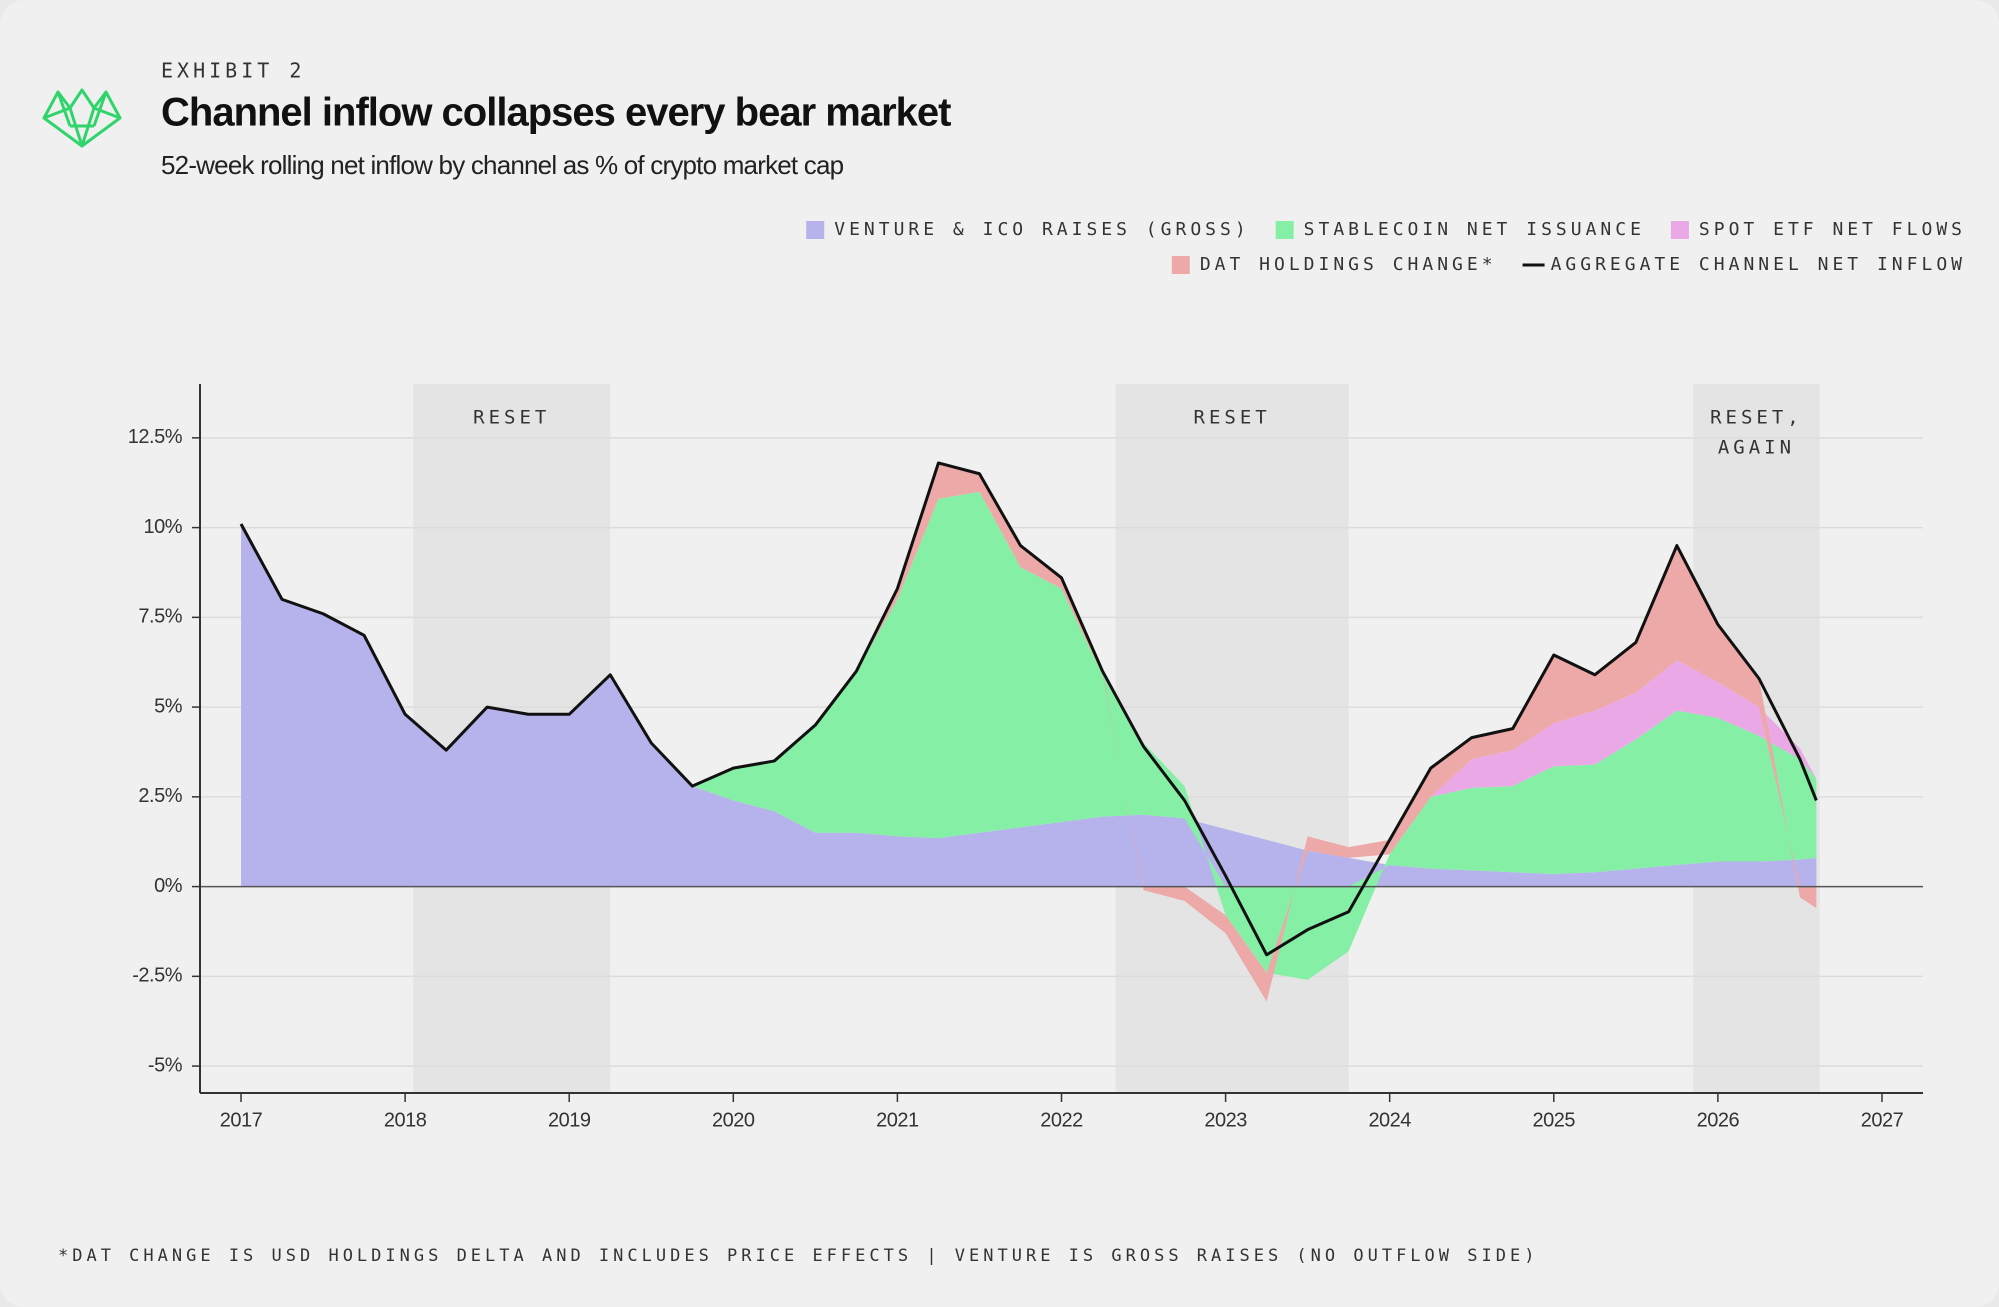 This screenshot has width=1999, height=1307. I want to click on y-tick-label: 10%, so click(162, 527).